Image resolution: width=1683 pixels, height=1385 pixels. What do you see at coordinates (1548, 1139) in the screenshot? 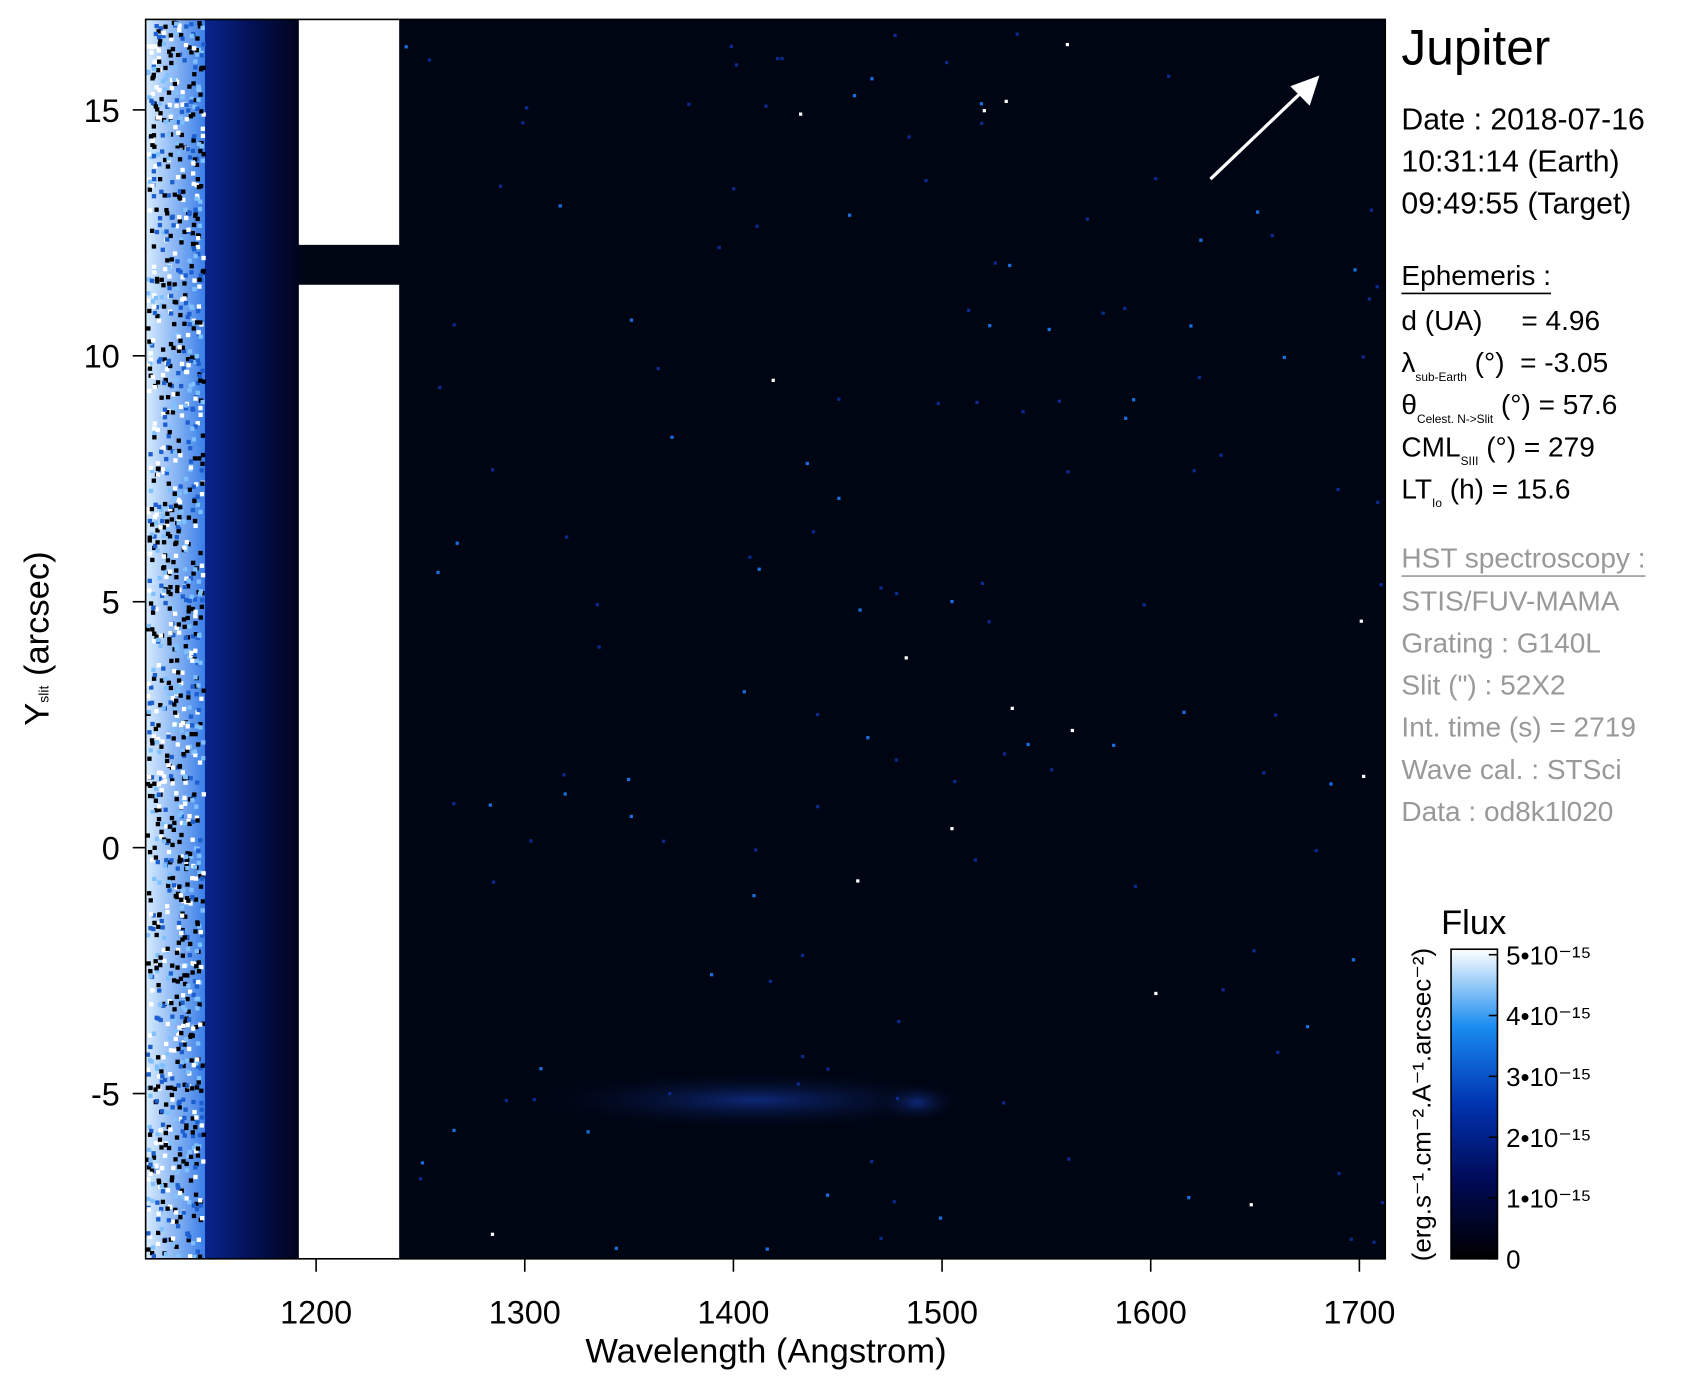
I see `colorbar-tick-label: 2•10⁻¹⁵` at bounding box center [1548, 1139].